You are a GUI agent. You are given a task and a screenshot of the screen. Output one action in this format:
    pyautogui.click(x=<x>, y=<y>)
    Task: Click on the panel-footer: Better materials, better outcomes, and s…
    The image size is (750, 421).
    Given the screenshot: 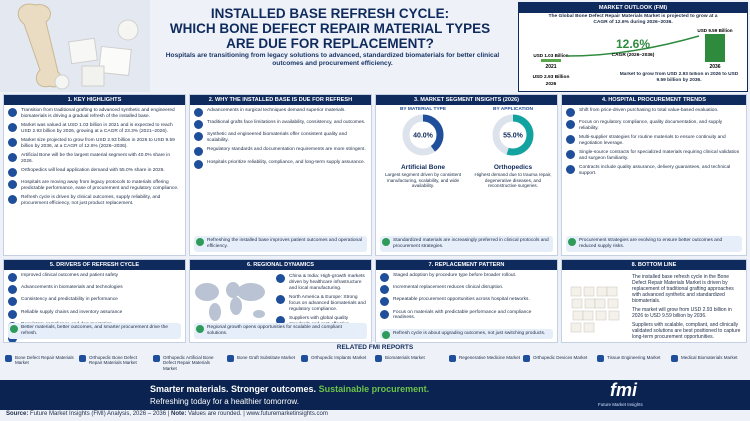 What is the action you would take?
    pyautogui.click(x=94, y=331)
    